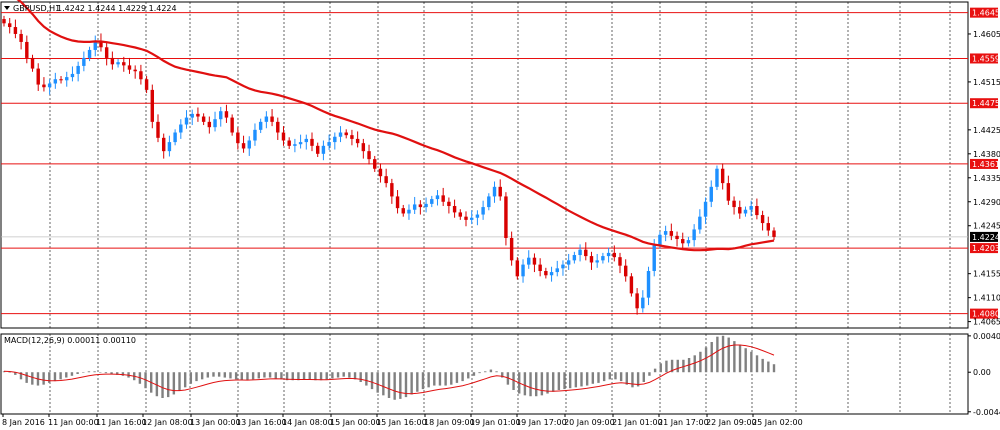 The image size is (1000, 430). Describe the element at coordinates (986, 237) in the screenshot. I see `current-price-label: 1.4224` at that location.